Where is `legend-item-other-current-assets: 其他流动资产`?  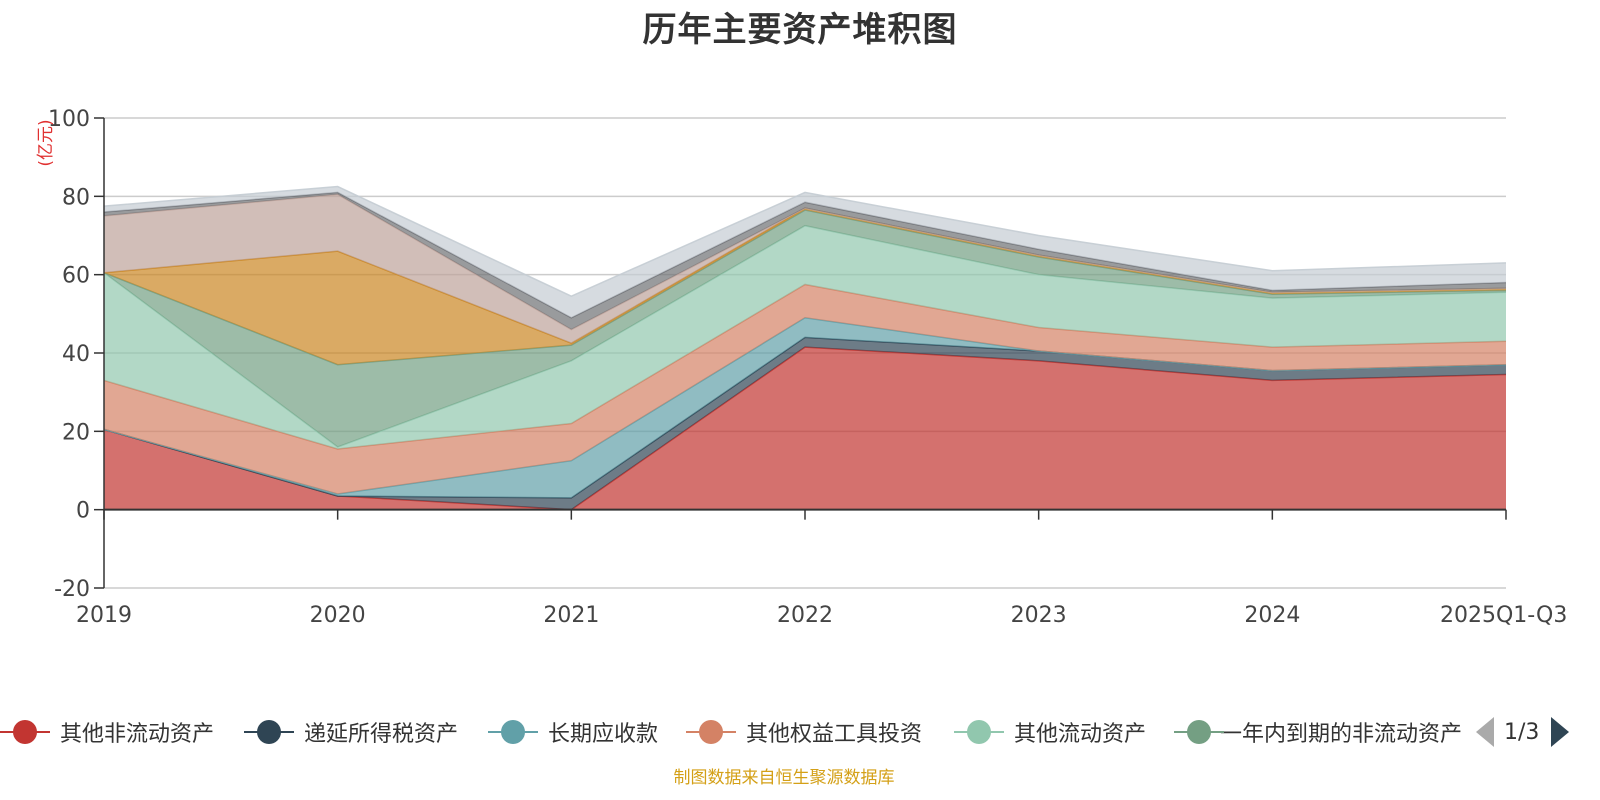
legend-item-other-current-assets: 其他流动资产 is located at coordinates (1050, 732).